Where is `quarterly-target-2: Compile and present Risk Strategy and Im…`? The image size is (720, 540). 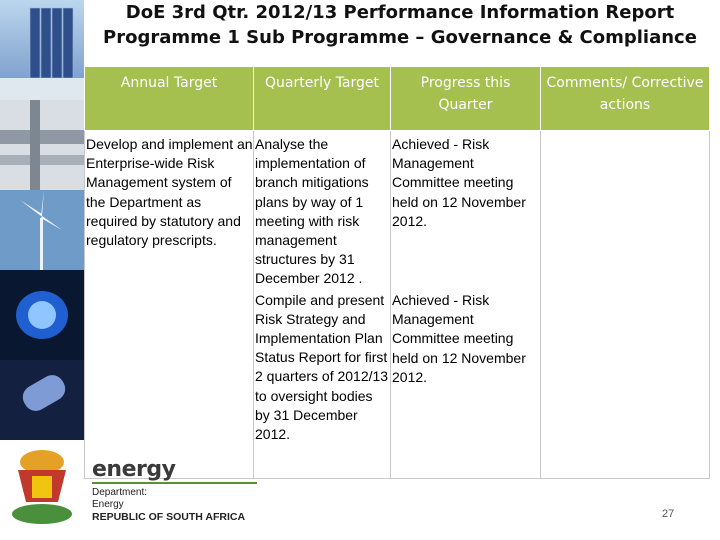
quarterly-target-2: Compile and present Risk Strategy and Im… is located at coordinates (322, 367).